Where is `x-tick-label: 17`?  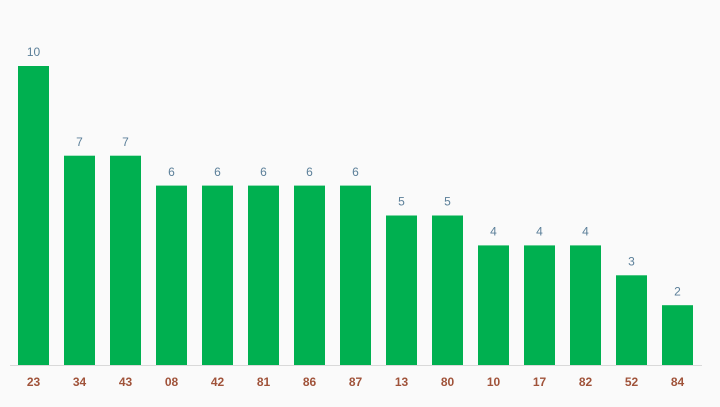 x-tick-label: 17 is located at coordinates (540, 382).